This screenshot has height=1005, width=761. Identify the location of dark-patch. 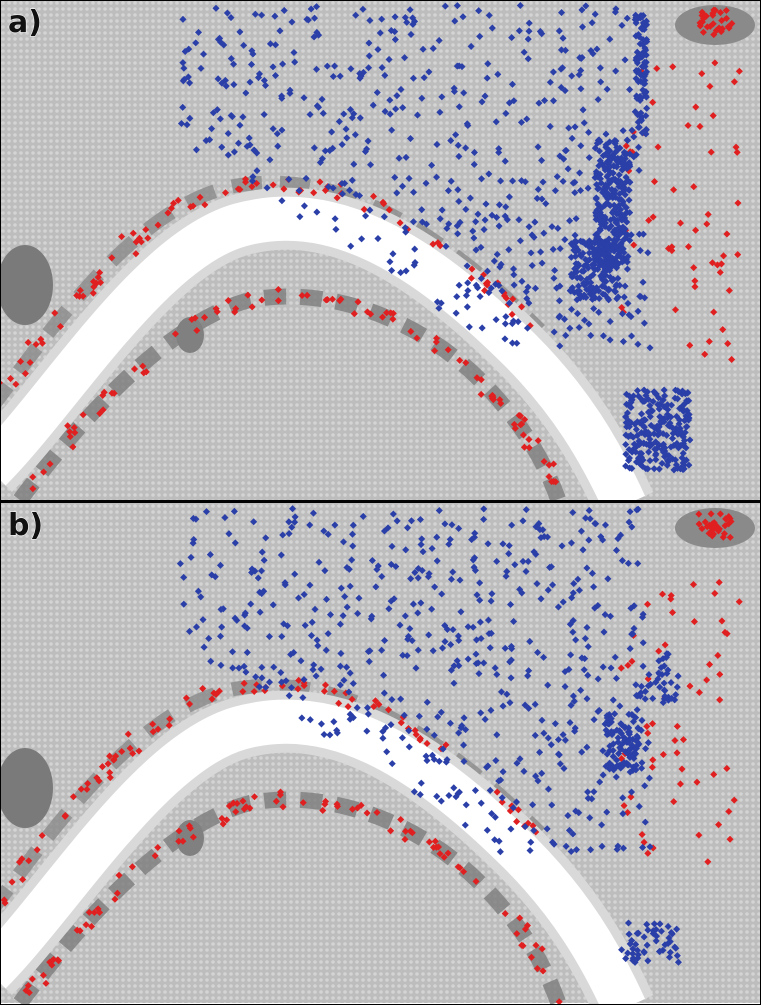
(26, 788).